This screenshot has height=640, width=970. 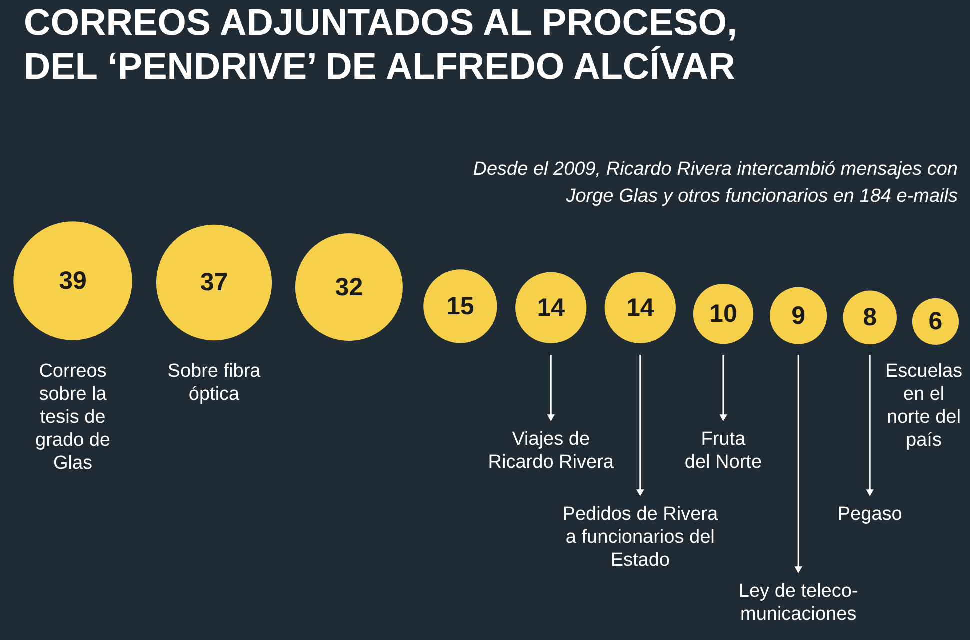 I want to click on text: Desde el 2009, Ricardo Rivera intercambió mensajes con Jorge Glas y otros funcionarios en 184 e-mails, so click(x=715, y=183).